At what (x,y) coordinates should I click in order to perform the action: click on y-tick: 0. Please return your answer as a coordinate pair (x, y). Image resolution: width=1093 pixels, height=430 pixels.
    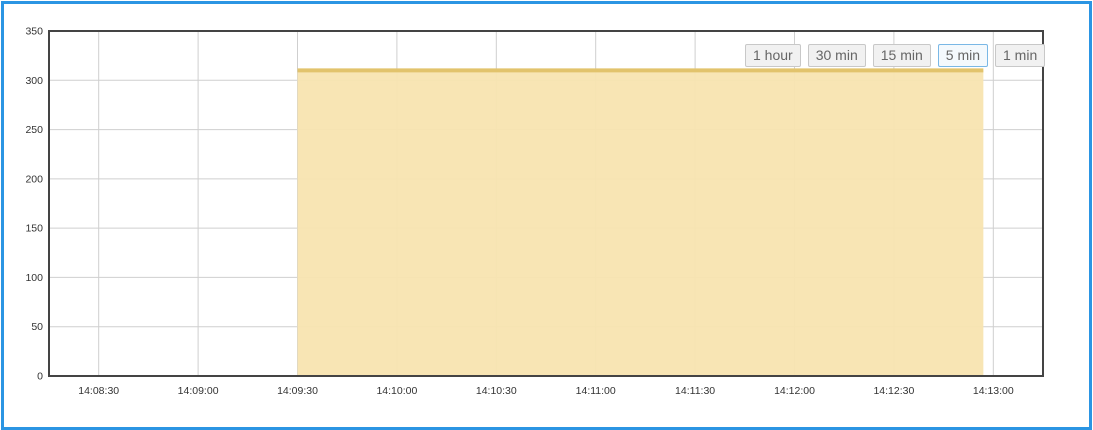
    Looking at the image, I should click on (40, 377).